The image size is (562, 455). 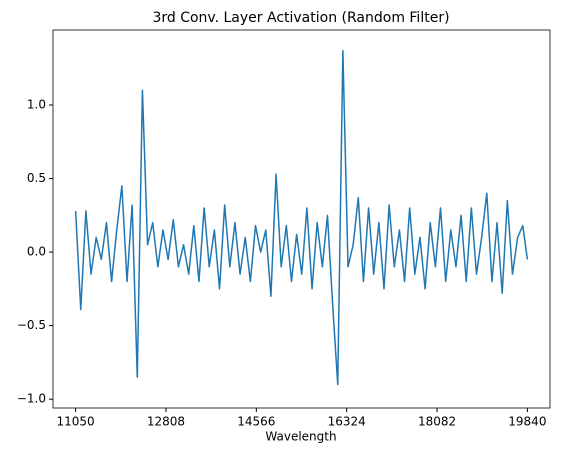 What do you see at coordinates (437, 422) in the screenshot?
I see `x-tick-label: 18082` at bounding box center [437, 422].